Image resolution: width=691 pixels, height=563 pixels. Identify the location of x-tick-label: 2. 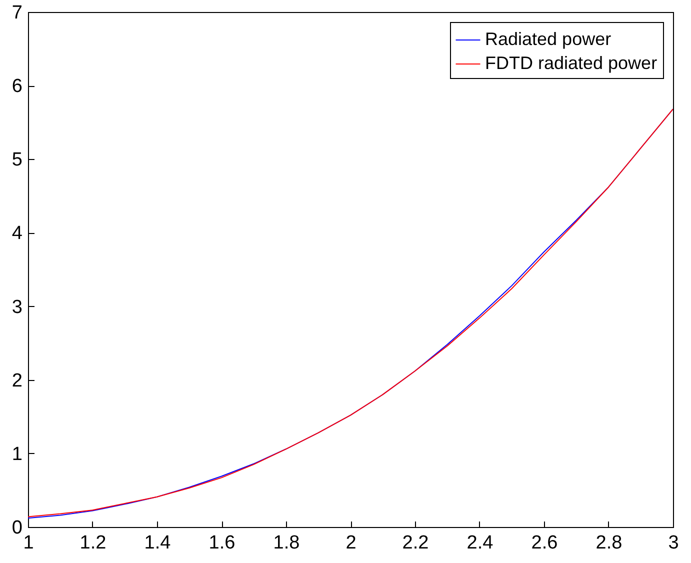
(351, 543).